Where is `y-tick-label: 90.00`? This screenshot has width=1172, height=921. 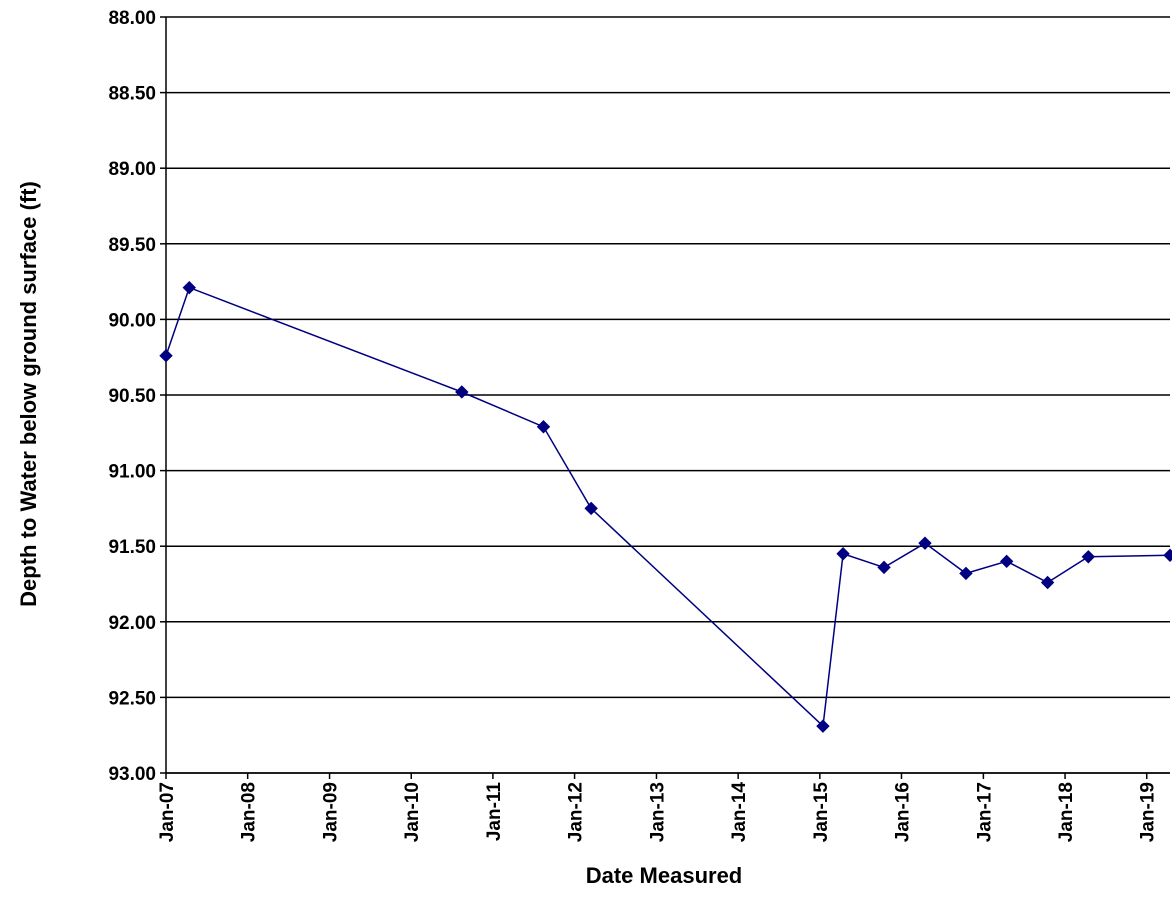
y-tick-label: 90.00 is located at coordinates (132, 320).